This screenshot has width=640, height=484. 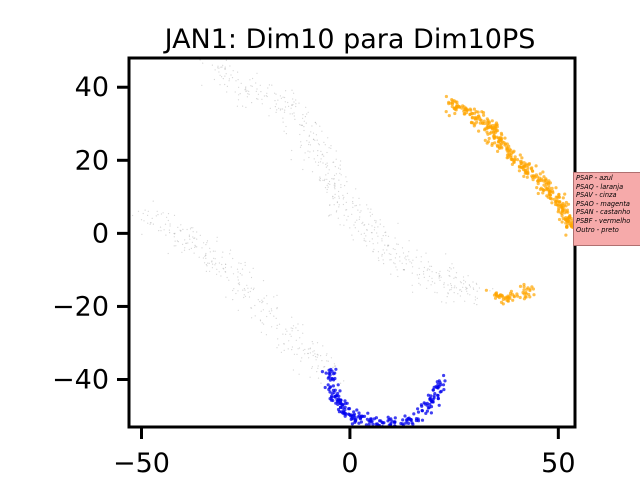 What do you see at coordinates (92, 87) in the screenshot?
I see `y-tick-label: 40` at bounding box center [92, 87].